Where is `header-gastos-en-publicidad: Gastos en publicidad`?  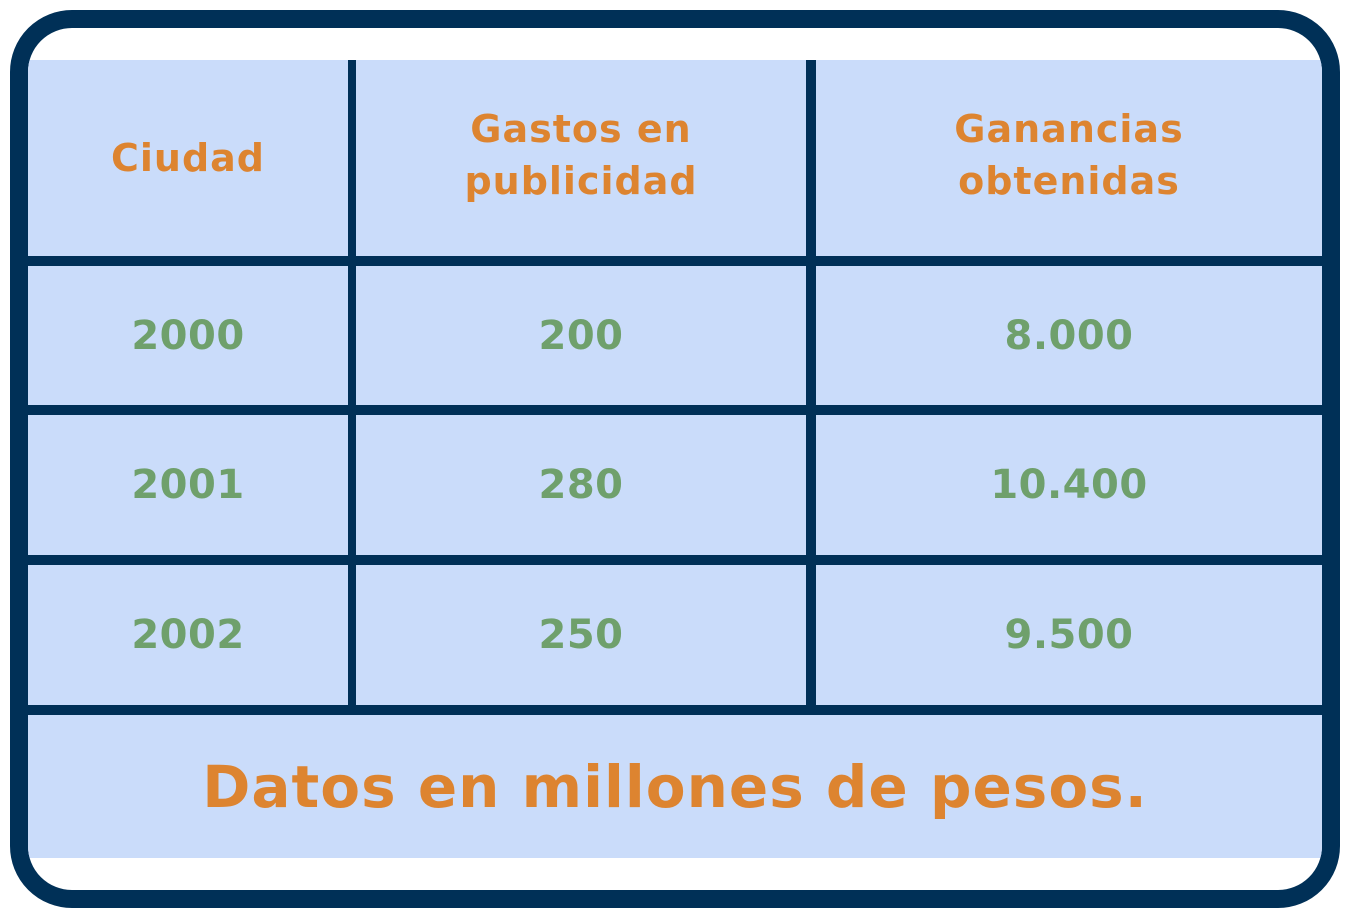 header-gastos-en-publicidad: Gastos en publicidad is located at coordinates (581, 155).